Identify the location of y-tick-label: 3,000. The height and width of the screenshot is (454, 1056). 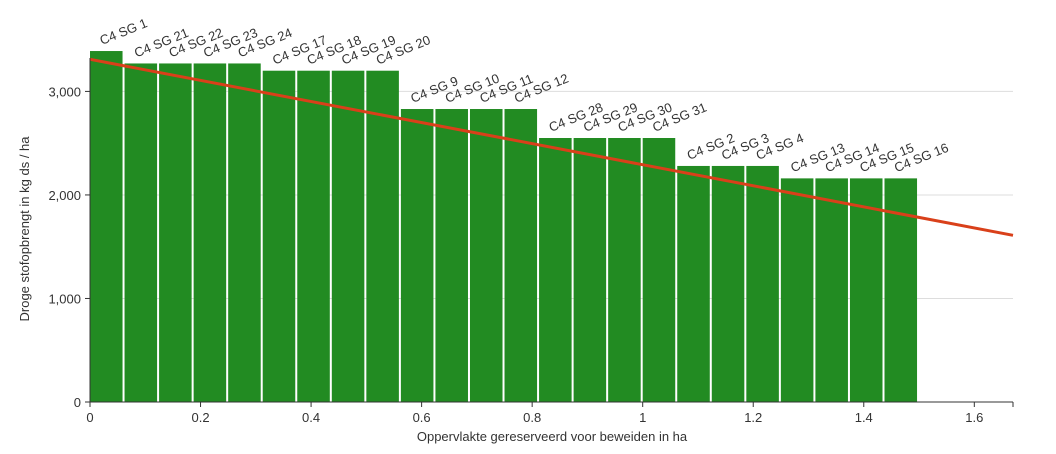
(64, 91).